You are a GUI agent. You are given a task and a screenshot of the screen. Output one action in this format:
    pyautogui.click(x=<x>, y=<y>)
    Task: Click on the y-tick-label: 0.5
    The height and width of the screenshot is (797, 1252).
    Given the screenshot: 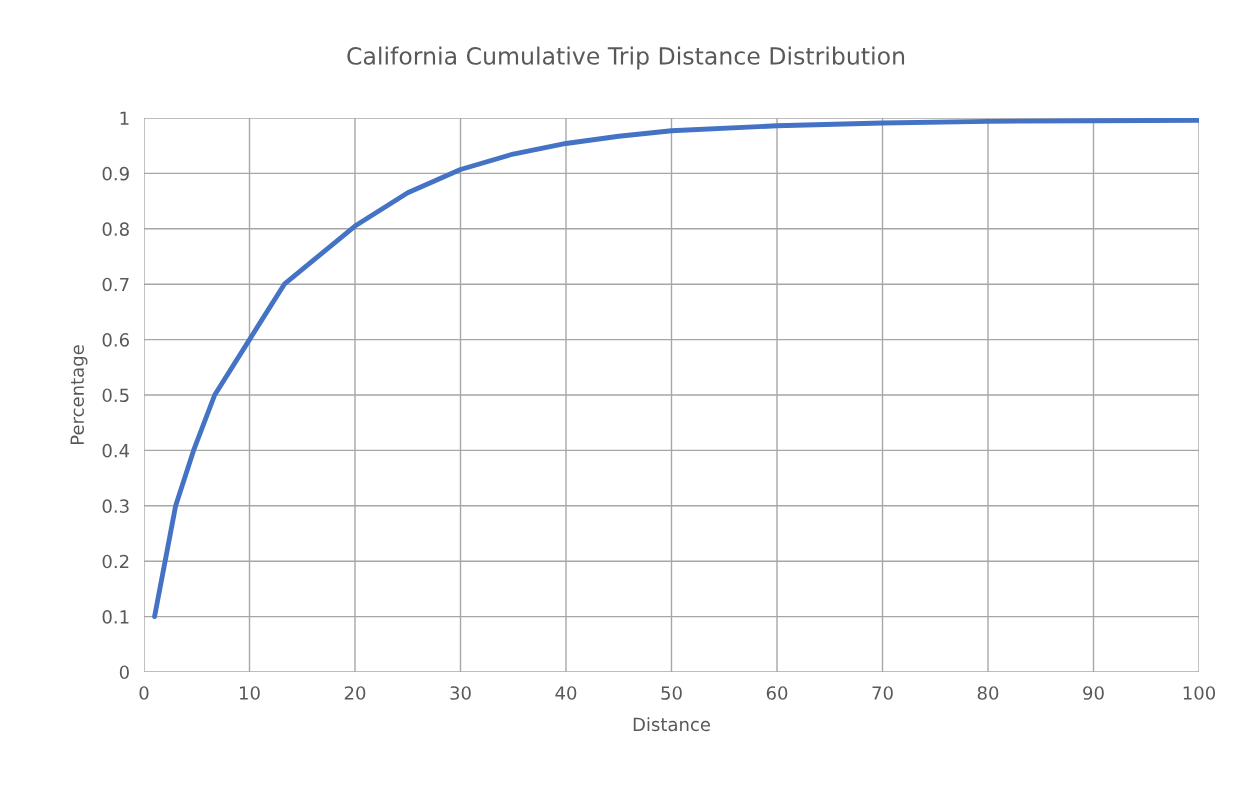 What is the action you would take?
    pyautogui.click(x=115, y=395)
    